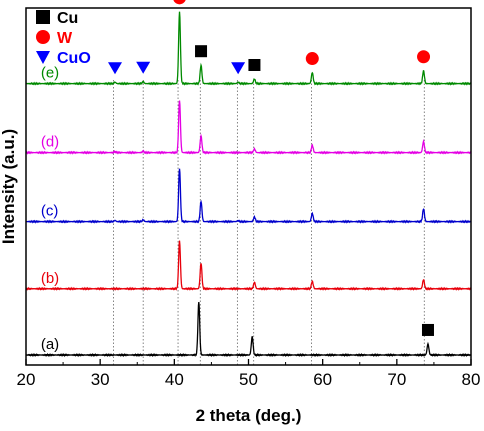 This screenshot has width=484, height=431. Describe the element at coordinates (322, 379) in the screenshot. I see `x-tick-label: 60` at that location.